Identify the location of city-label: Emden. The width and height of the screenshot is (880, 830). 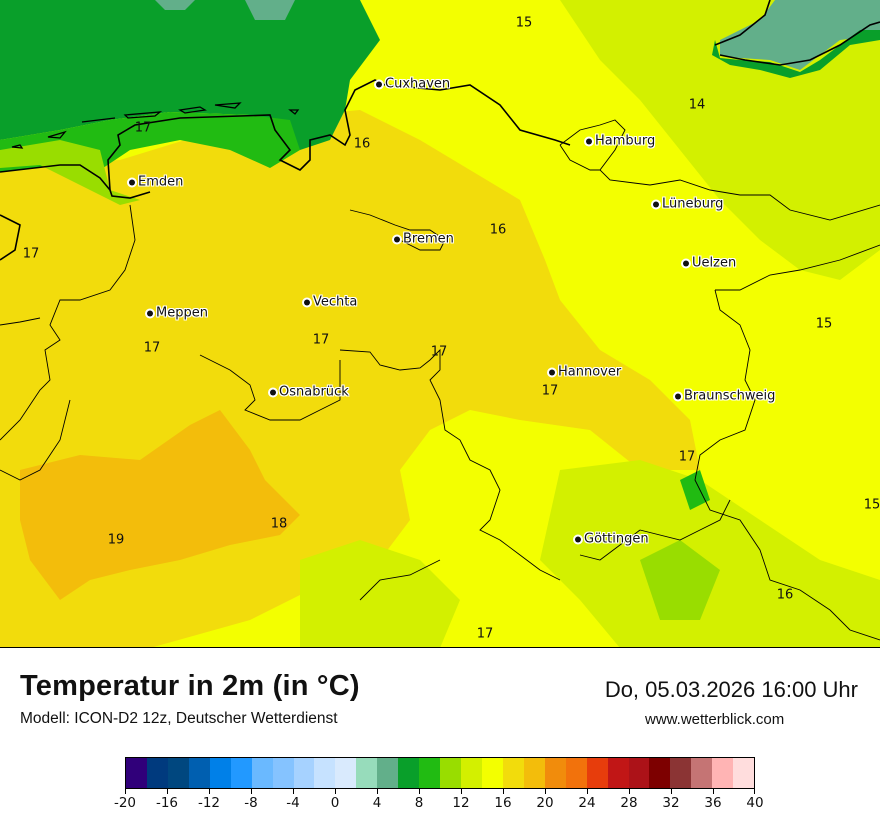
(161, 182).